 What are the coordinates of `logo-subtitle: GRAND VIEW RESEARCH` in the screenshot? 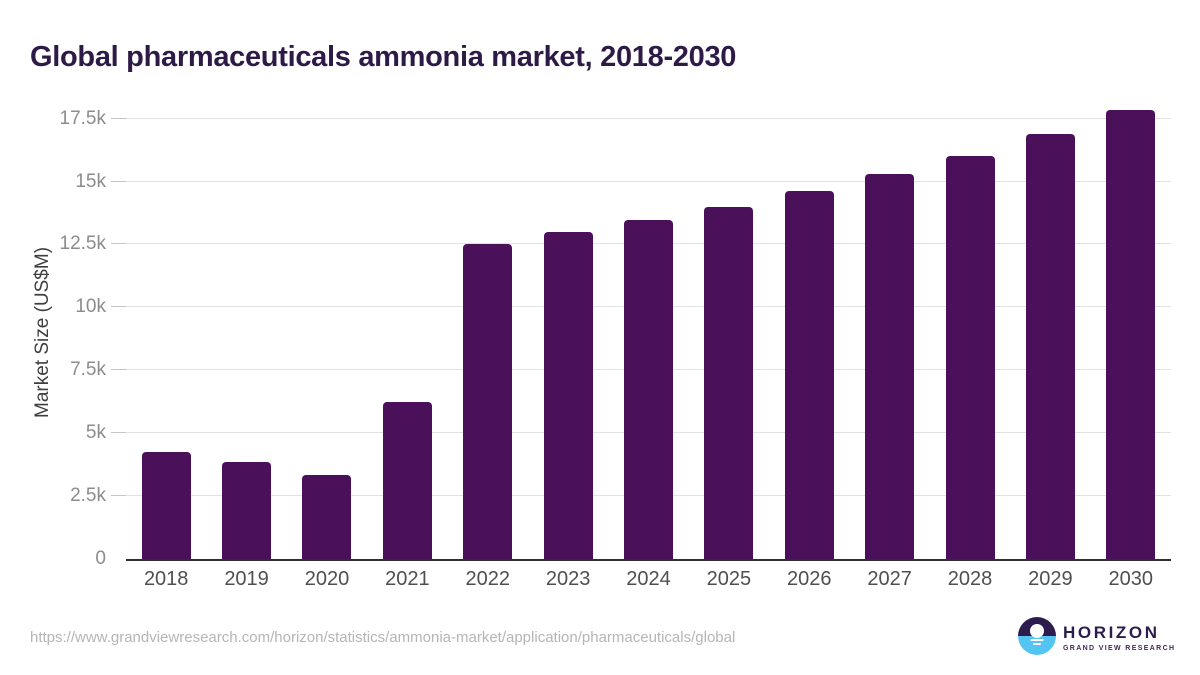 It's located at (1119, 648).